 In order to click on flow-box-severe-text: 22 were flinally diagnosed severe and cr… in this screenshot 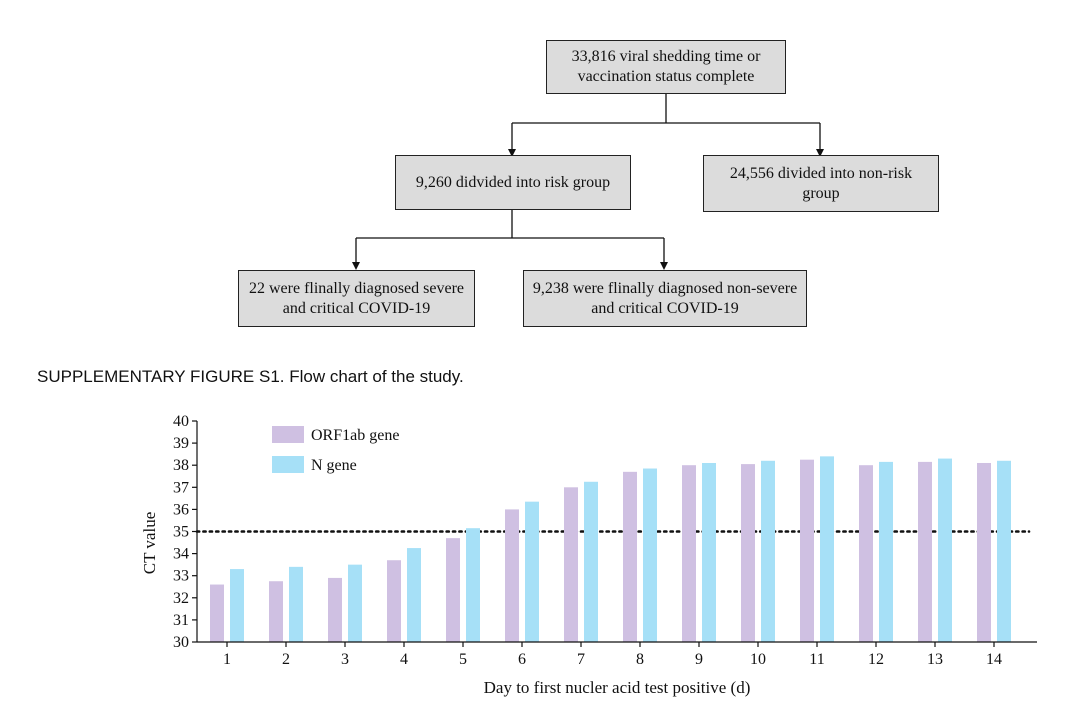, I will do `click(356, 298)`.